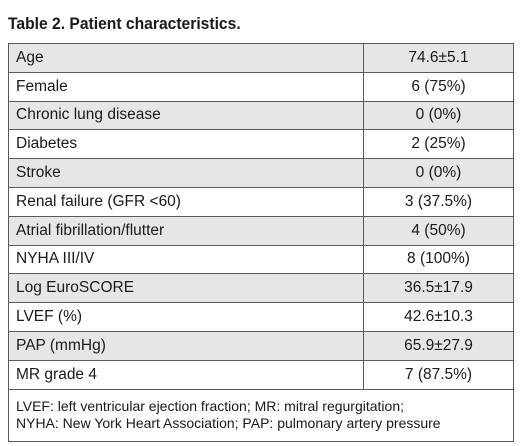  Describe the element at coordinates (186, 58) in the screenshot. I see `row-label: Age` at that location.